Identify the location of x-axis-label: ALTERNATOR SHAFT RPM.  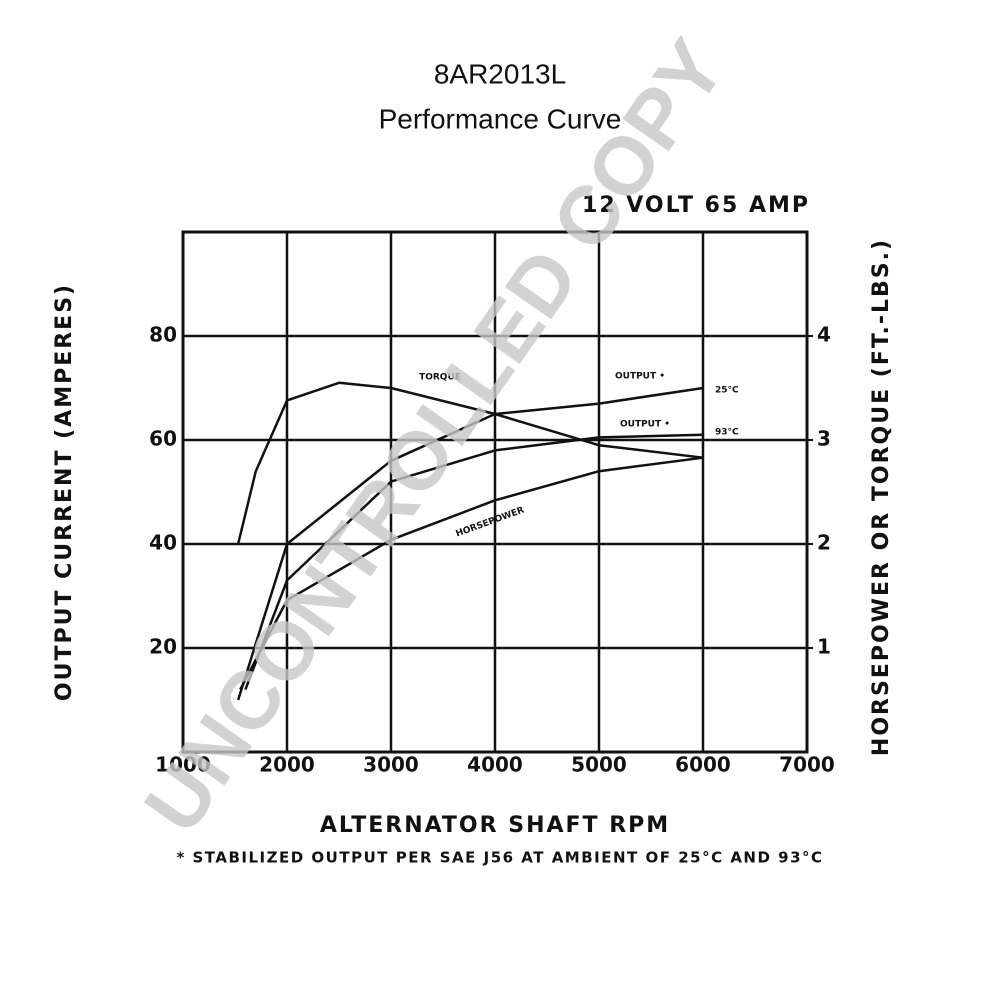
(495, 825).